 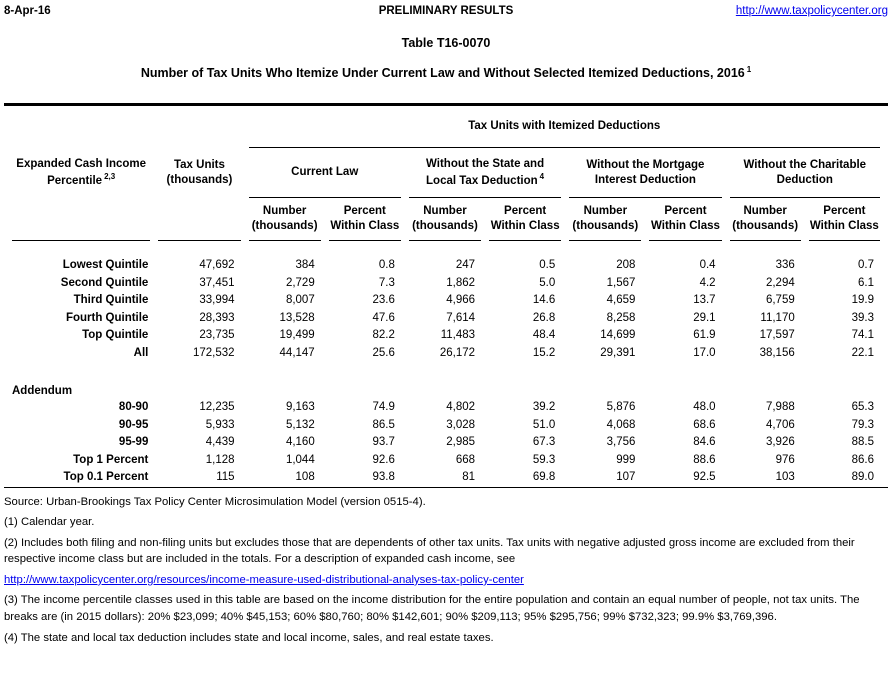 What do you see at coordinates (777, 317) in the screenshot?
I see `table-cell: 11,170` at bounding box center [777, 317].